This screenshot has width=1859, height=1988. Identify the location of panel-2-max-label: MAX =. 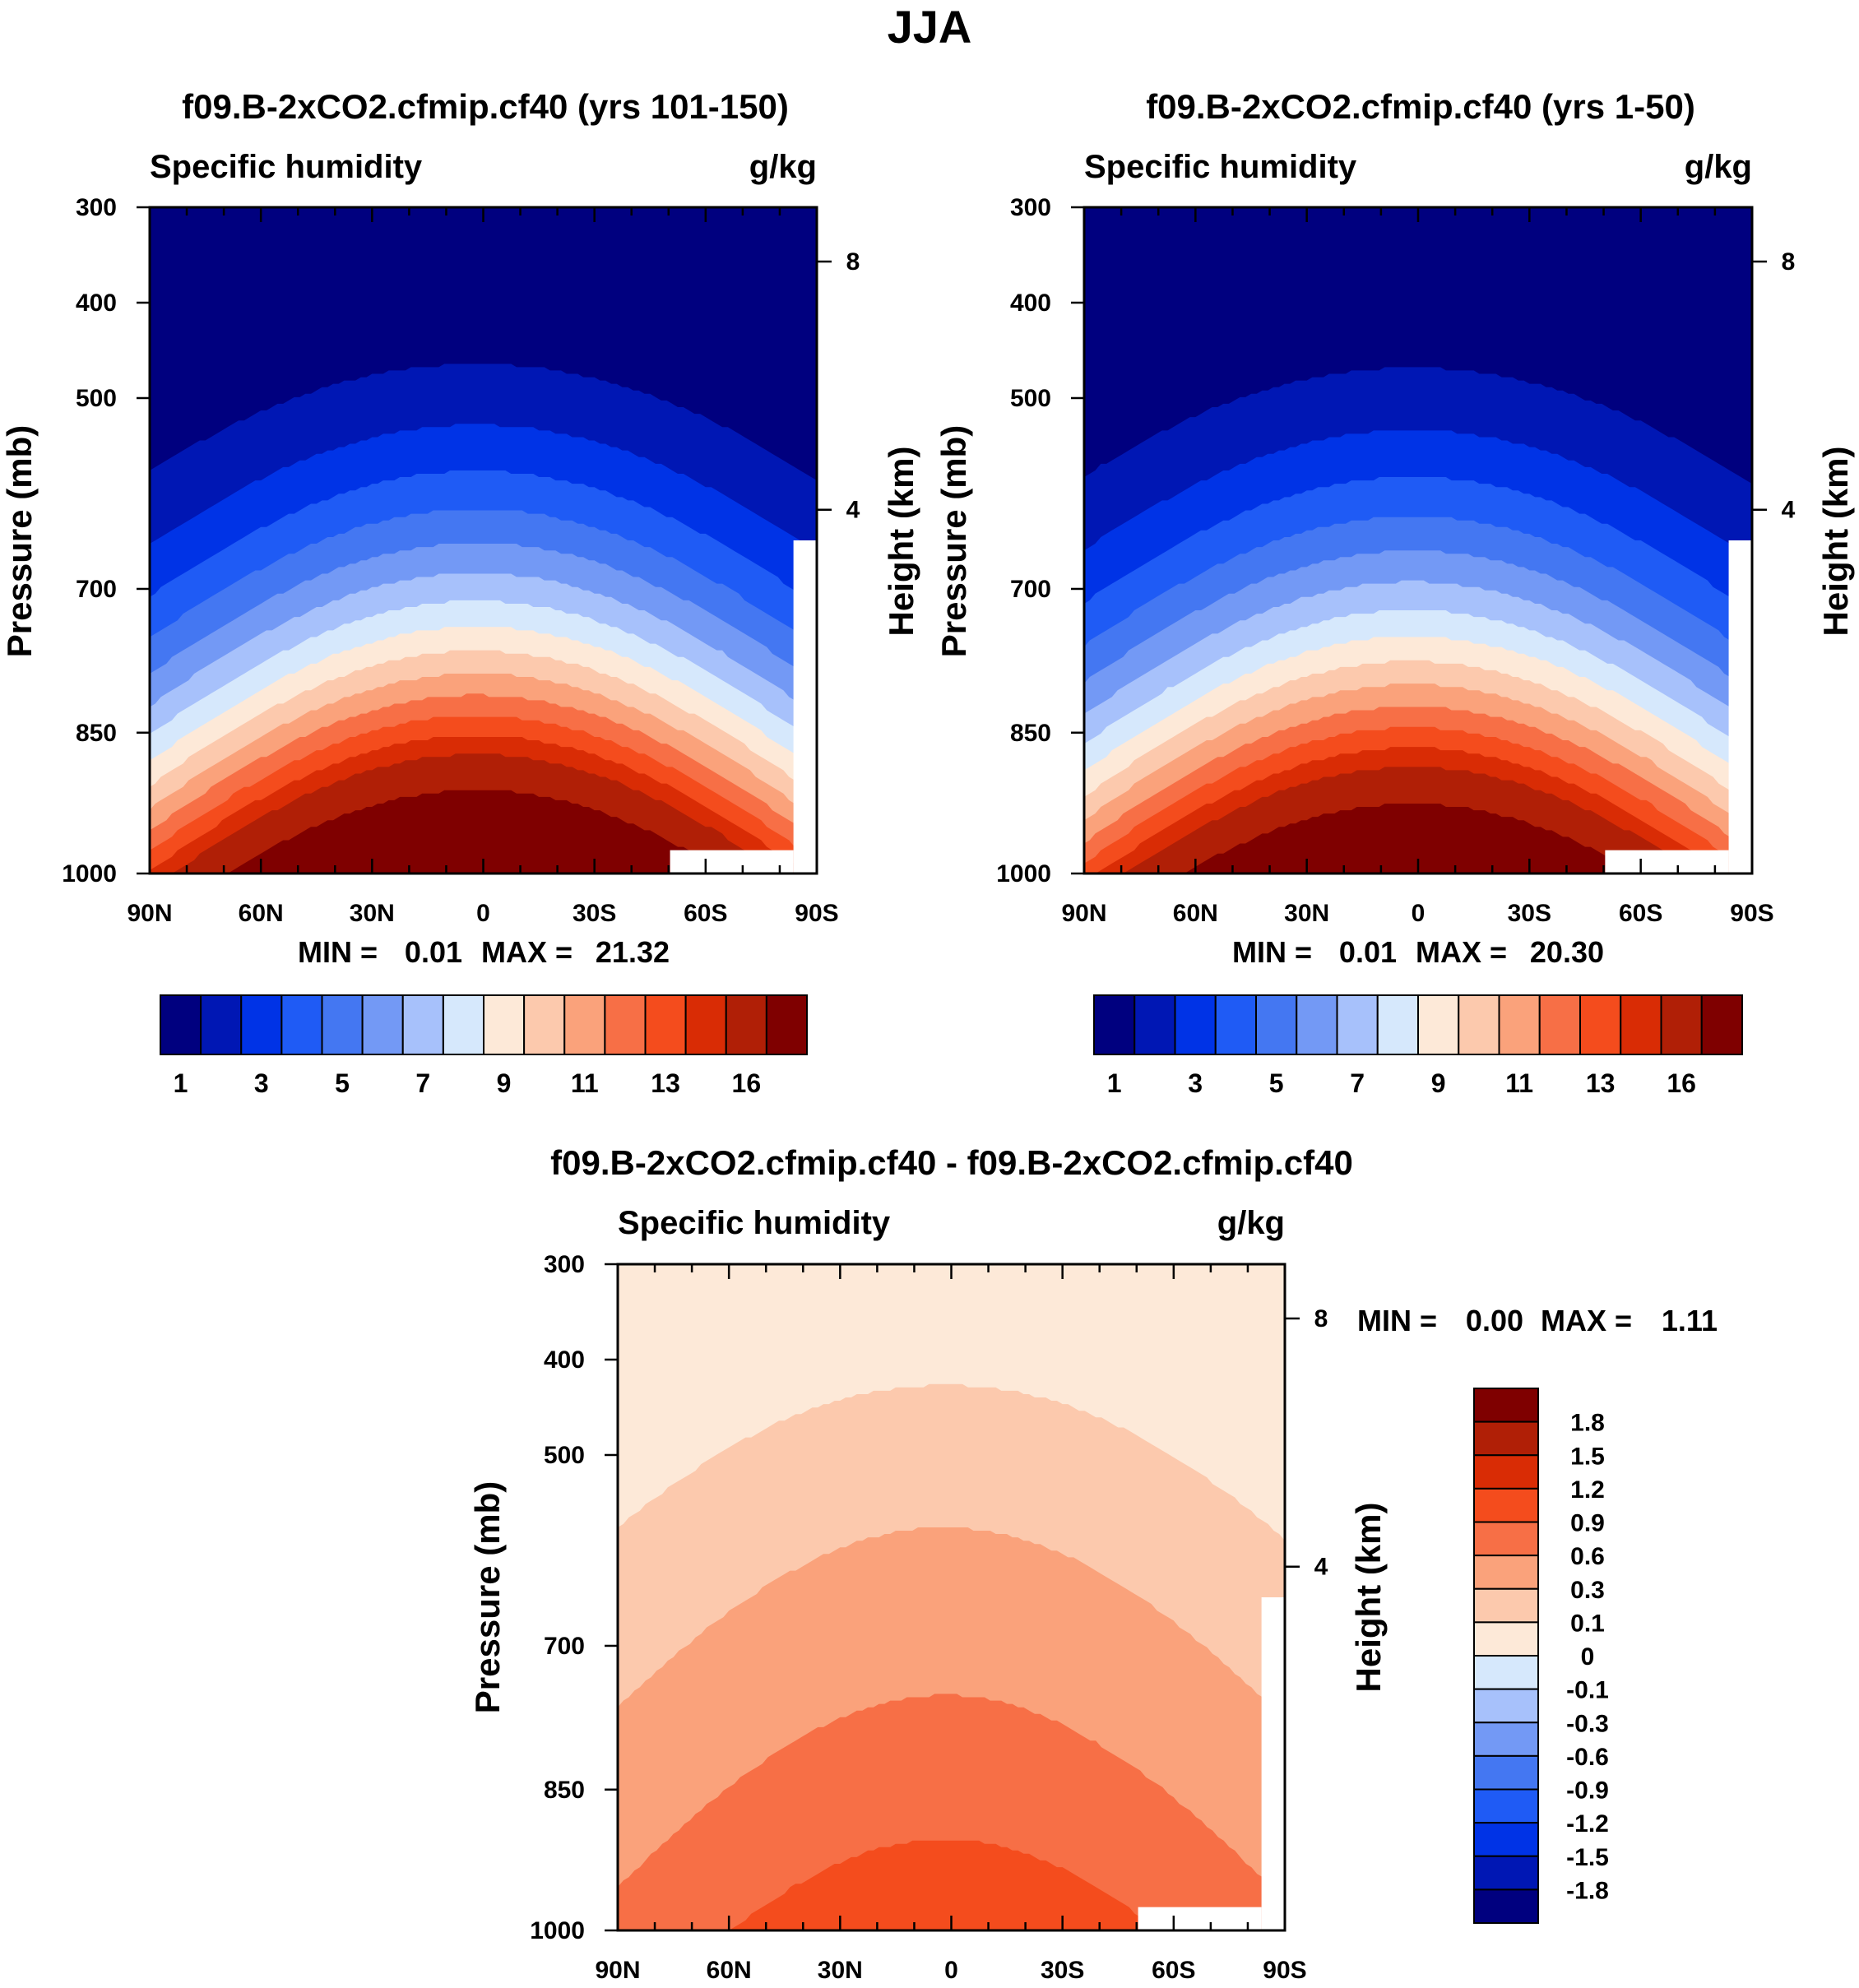
(1461, 952).